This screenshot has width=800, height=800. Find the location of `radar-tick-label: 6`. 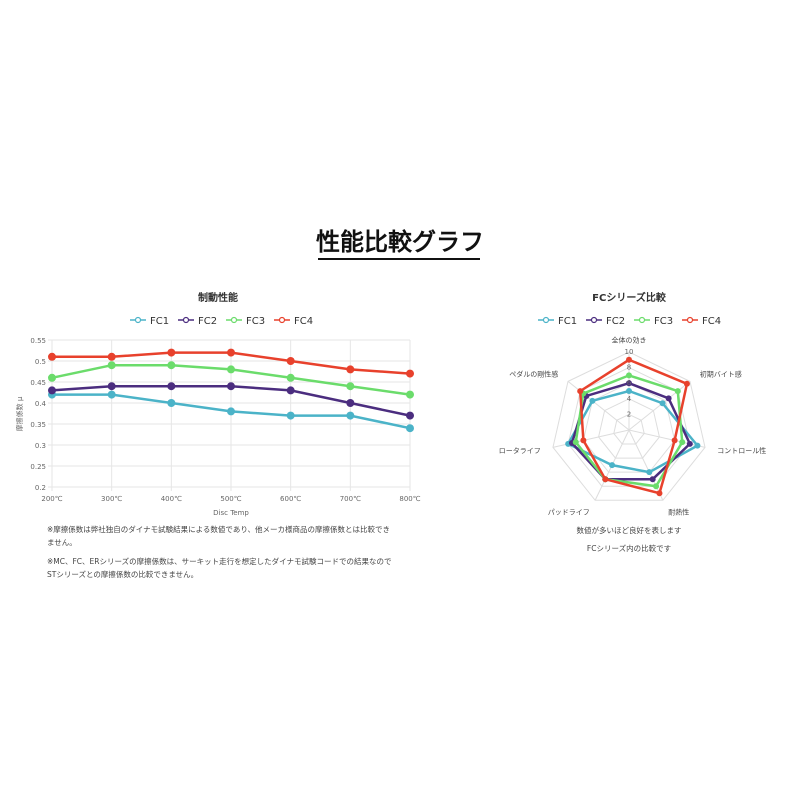

radar-tick-label: 6 is located at coordinates (629, 383).